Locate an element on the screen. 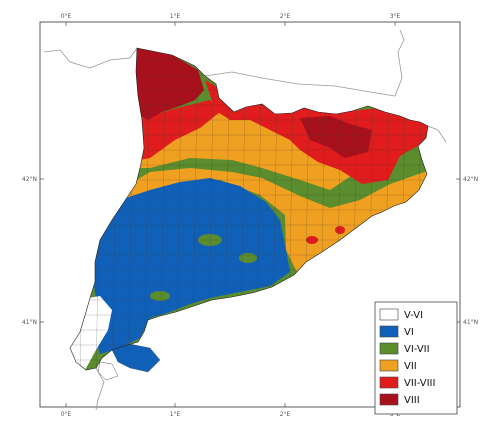 Image resolution: width=500 pixels, height=443 pixels. legend-label-viii: VIII is located at coordinates (412, 400).